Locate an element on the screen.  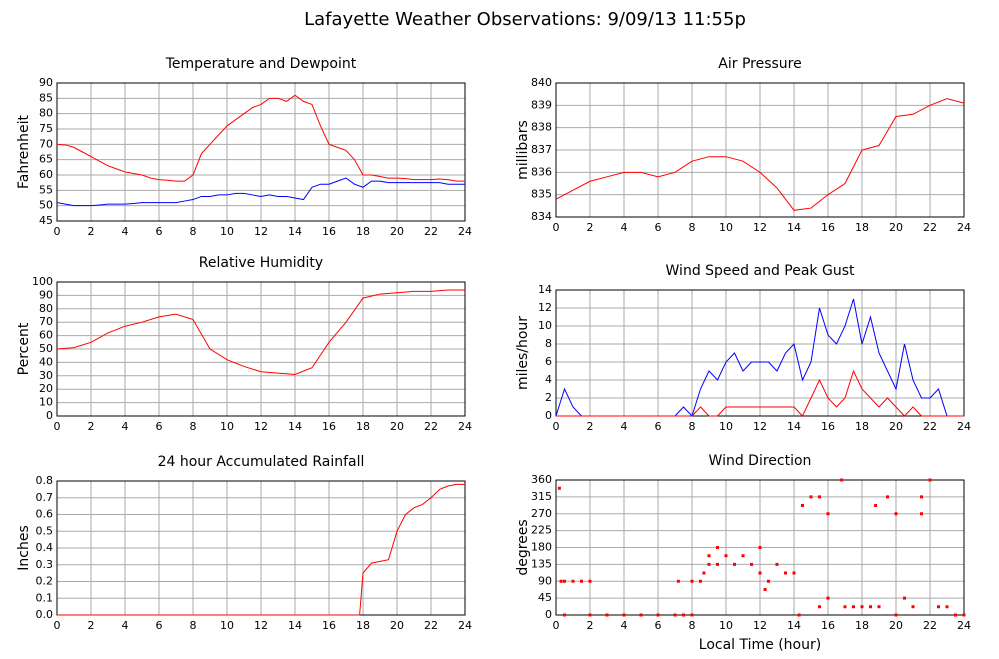
y-tick-label: 12 is located at coordinates (545, 307).